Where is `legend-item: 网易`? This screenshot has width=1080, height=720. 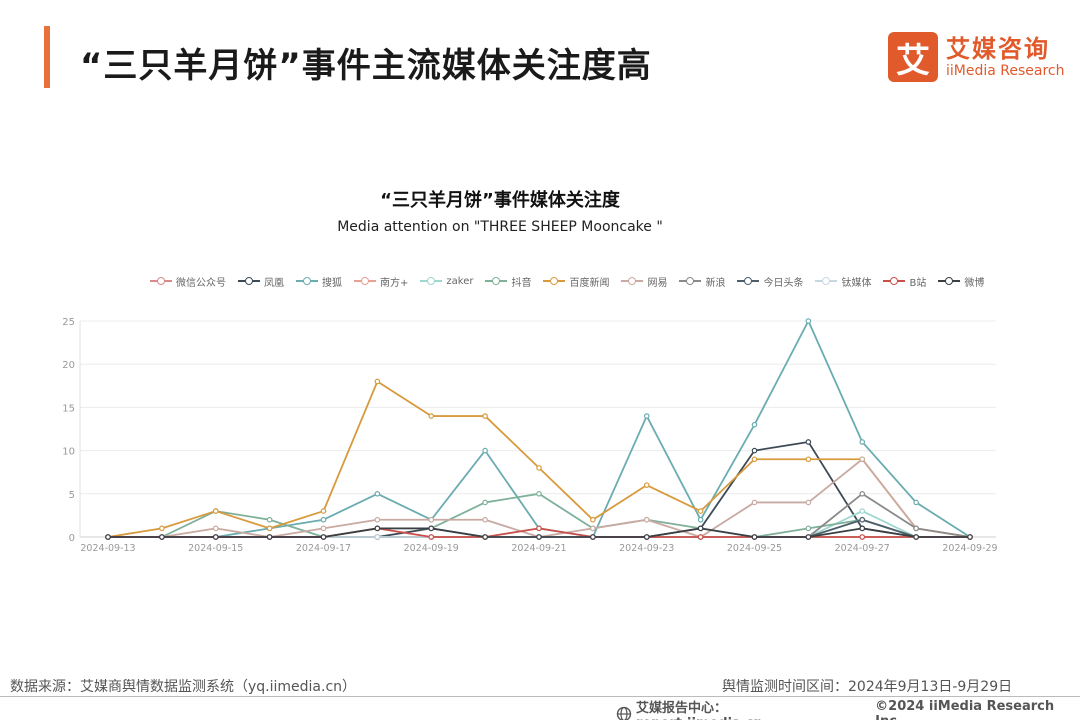 legend-item: 网易 is located at coordinates (644, 281).